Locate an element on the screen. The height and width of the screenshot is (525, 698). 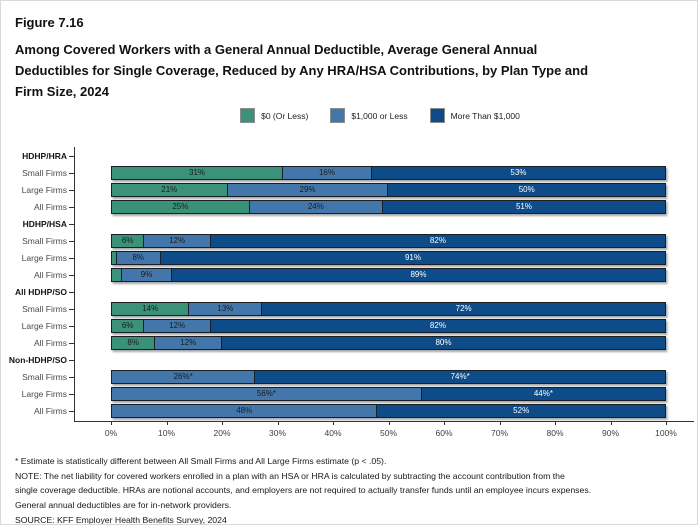
x-axis-tick-label: 10% is located at coordinates (166, 433).